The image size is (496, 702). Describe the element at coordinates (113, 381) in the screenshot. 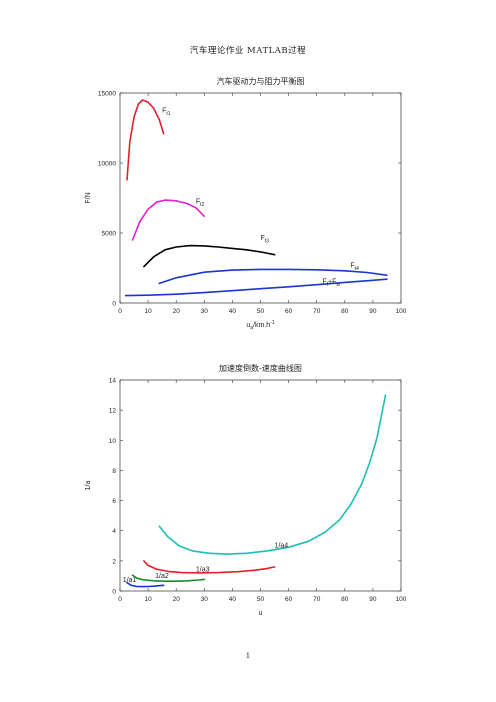

I see `y-tick-label: 14` at that location.